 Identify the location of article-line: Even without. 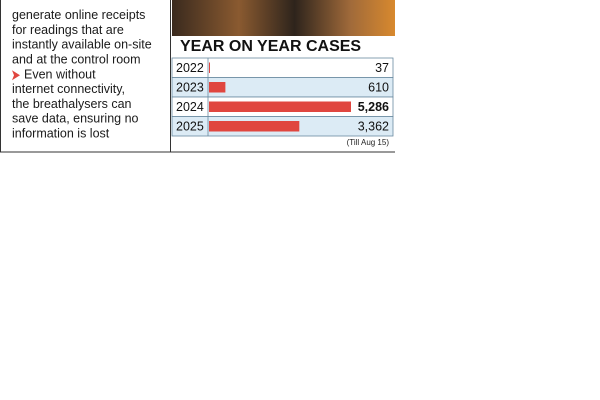
(60, 74).